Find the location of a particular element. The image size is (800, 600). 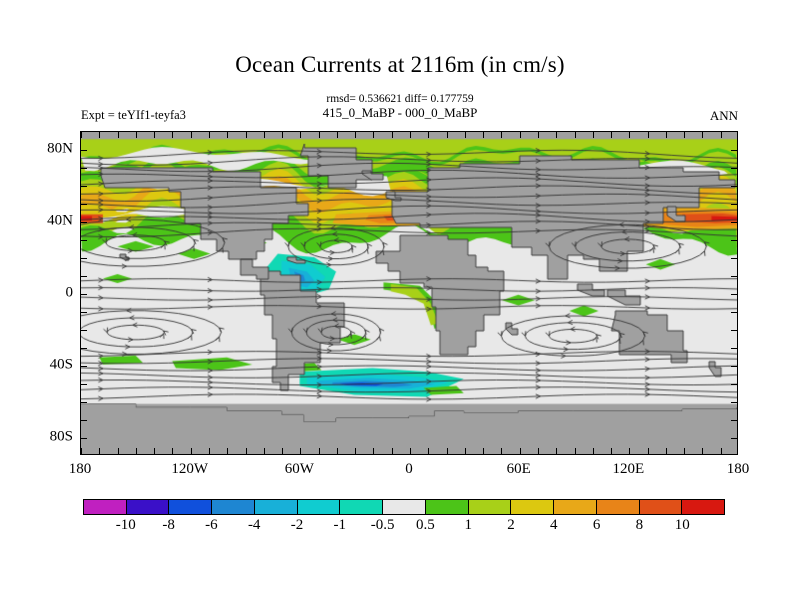

colorbar is located at coordinates (404, 507).